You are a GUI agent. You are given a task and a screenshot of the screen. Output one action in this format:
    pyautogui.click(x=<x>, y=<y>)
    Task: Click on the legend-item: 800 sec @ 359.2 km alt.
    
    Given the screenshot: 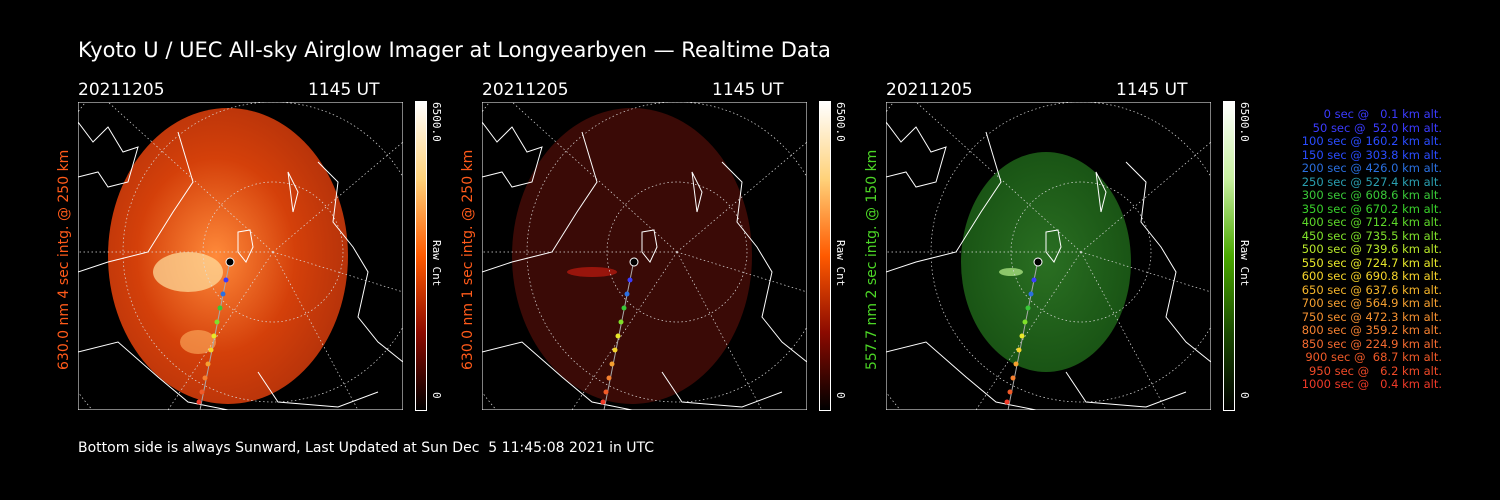 What is the action you would take?
    pyautogui.click(x=1371, y=330)
    